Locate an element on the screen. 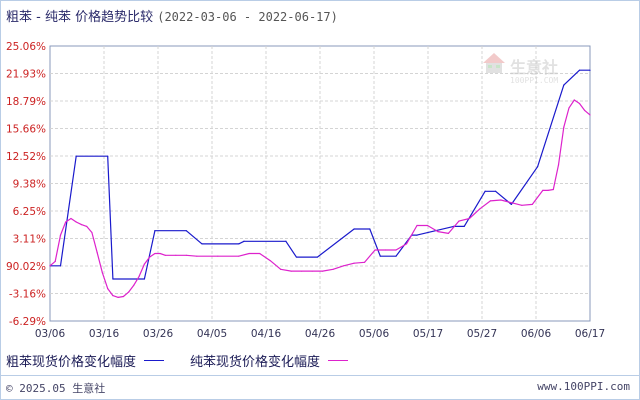  y-tick-label: 18.79% is located at coordinates (26, 102).